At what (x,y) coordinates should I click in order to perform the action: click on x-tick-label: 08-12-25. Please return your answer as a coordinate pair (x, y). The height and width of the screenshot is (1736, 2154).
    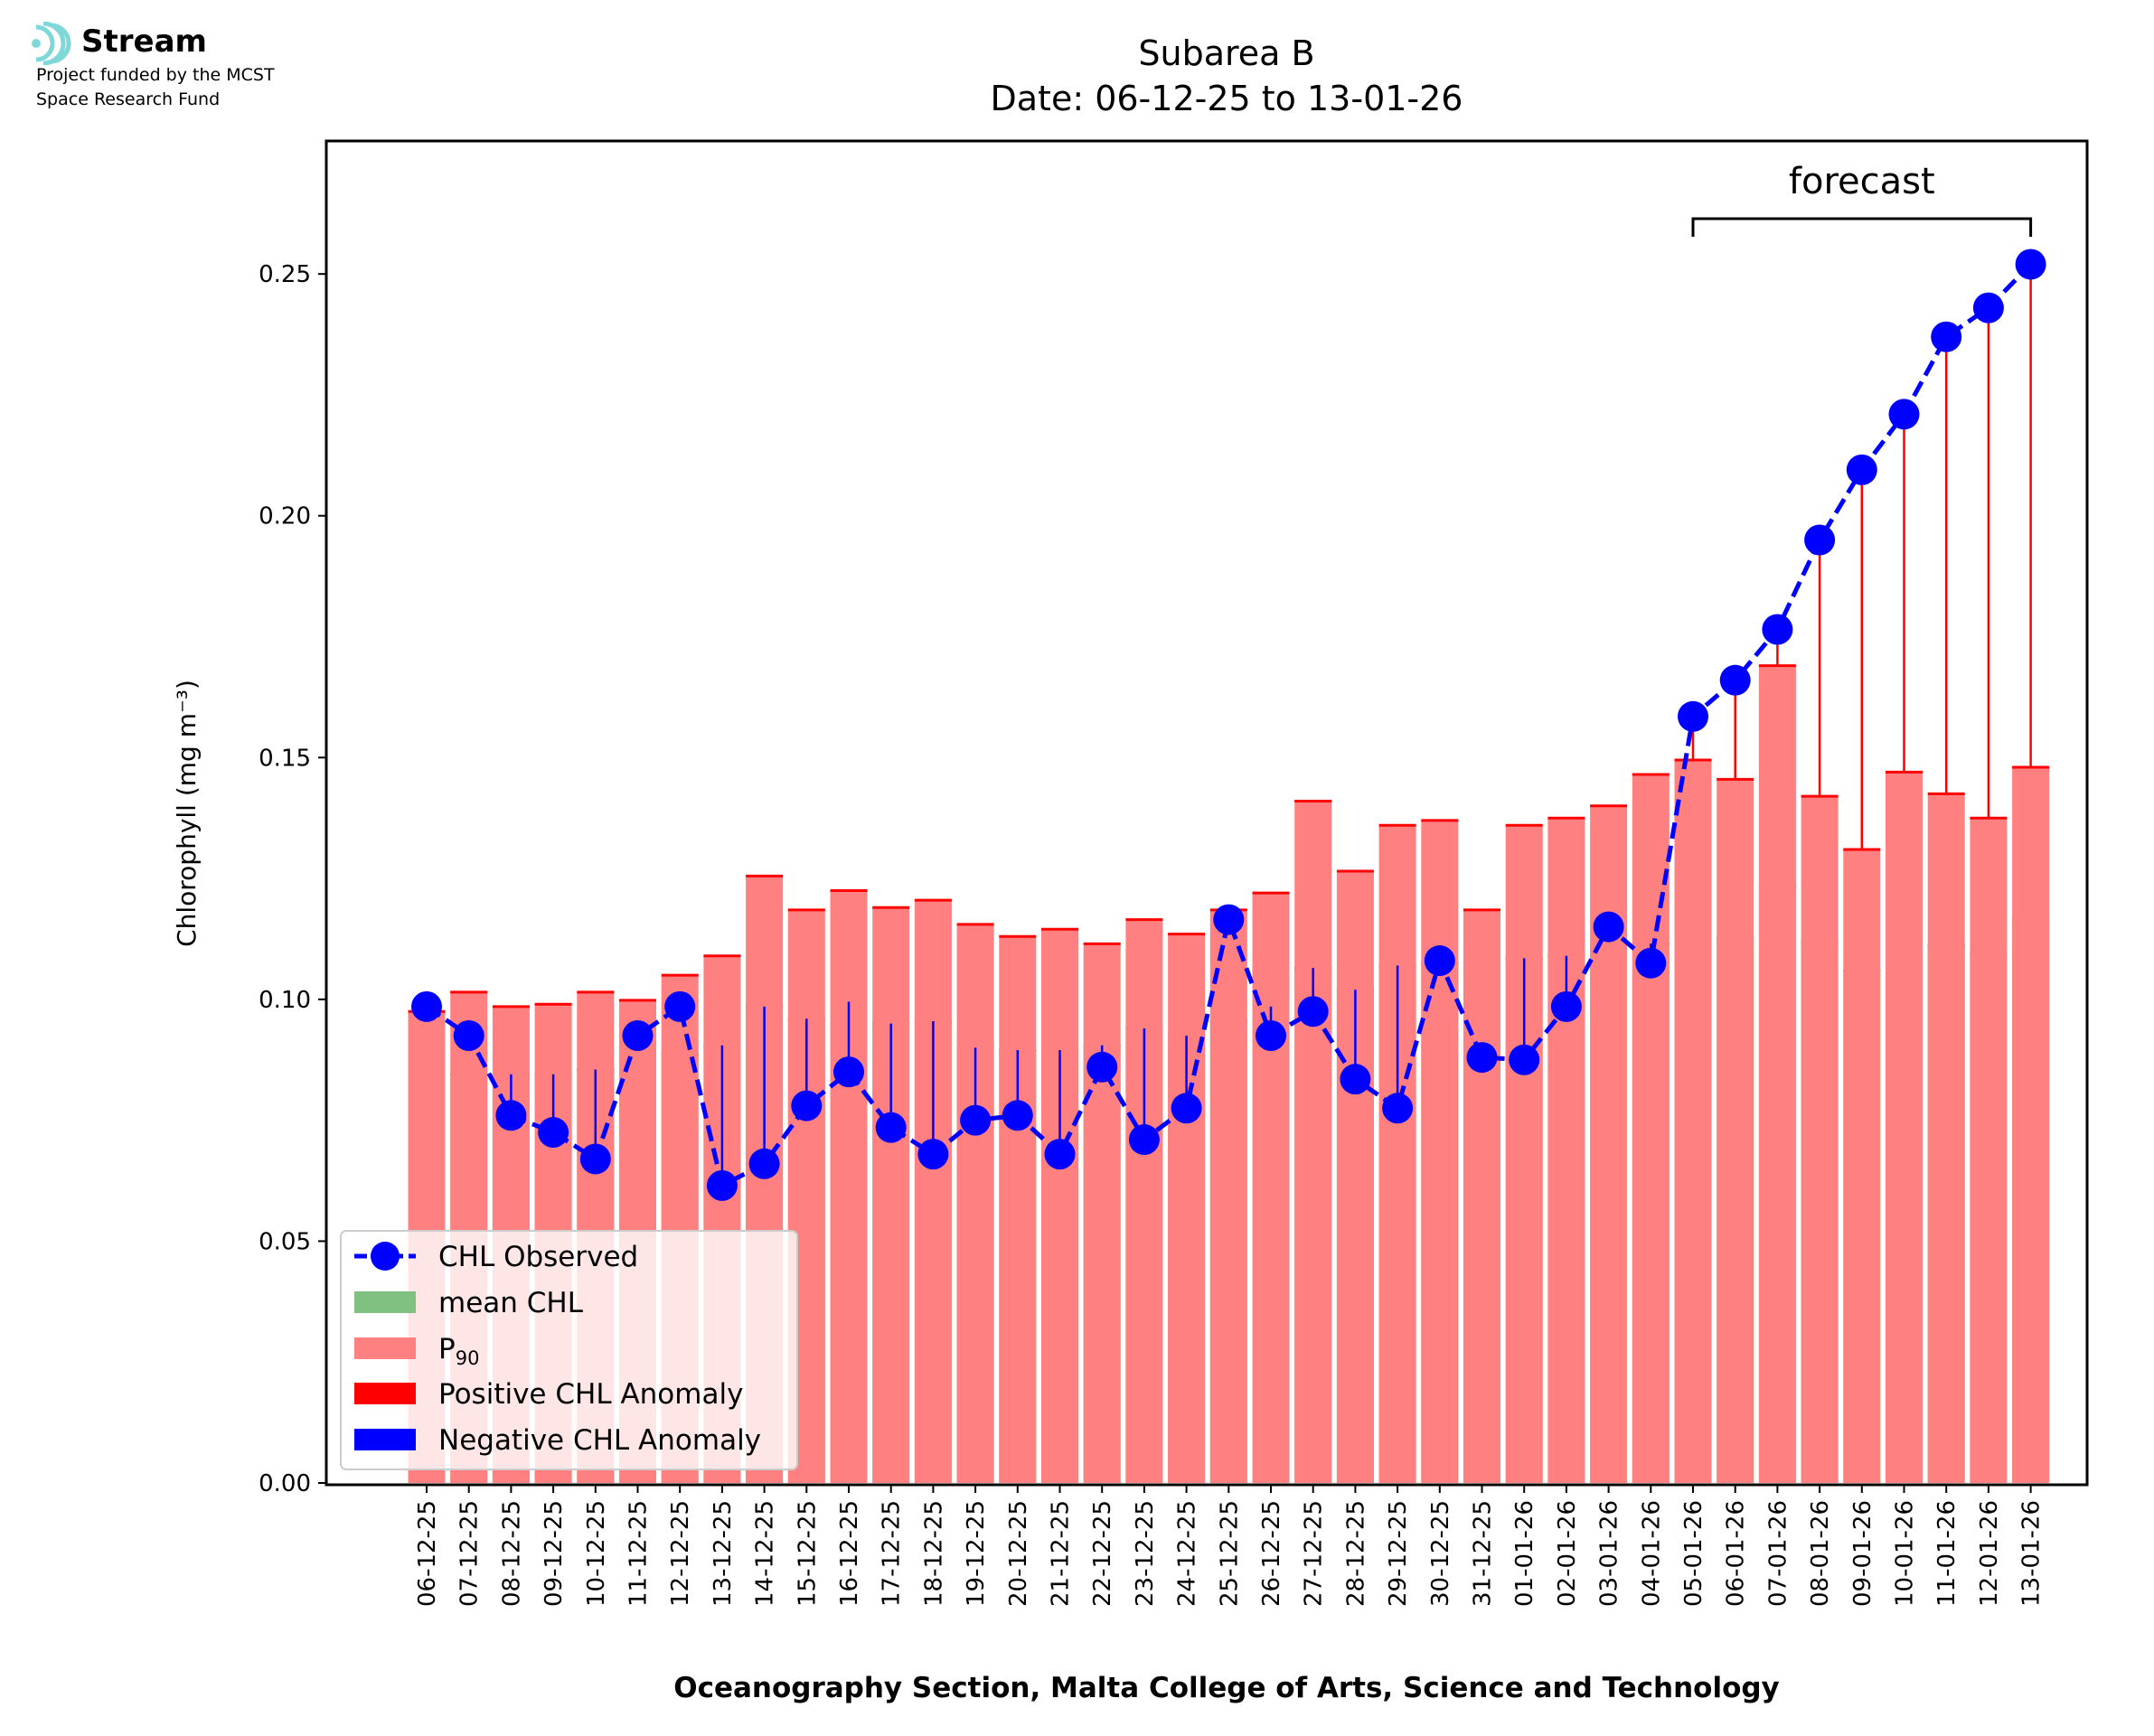
    Looking at the image, I should click on (511, 1554).